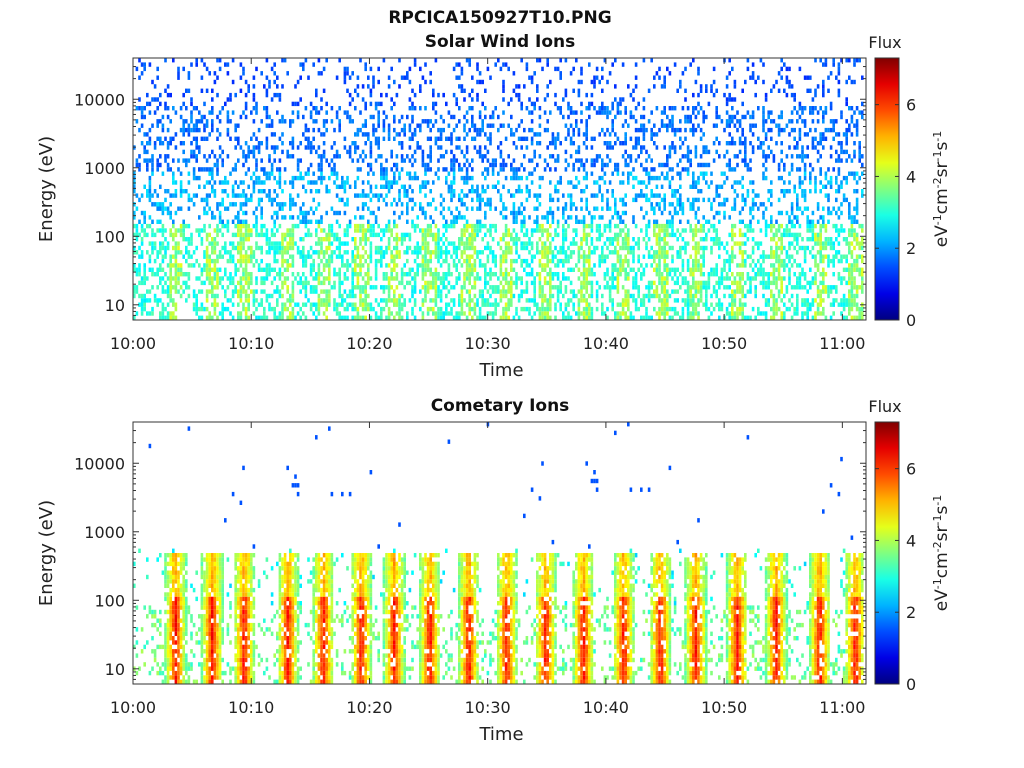  I want to click on panel-title-cometary: Cometary Ions, so click(500, 406).